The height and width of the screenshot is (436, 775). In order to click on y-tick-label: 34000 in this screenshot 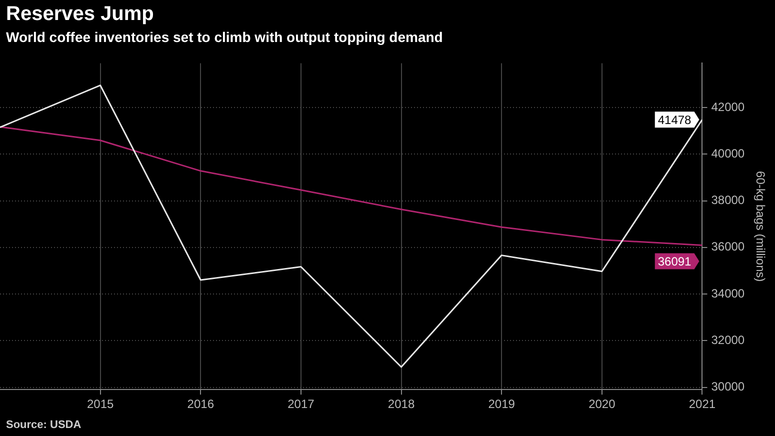, I will do `click(728, 293)`.